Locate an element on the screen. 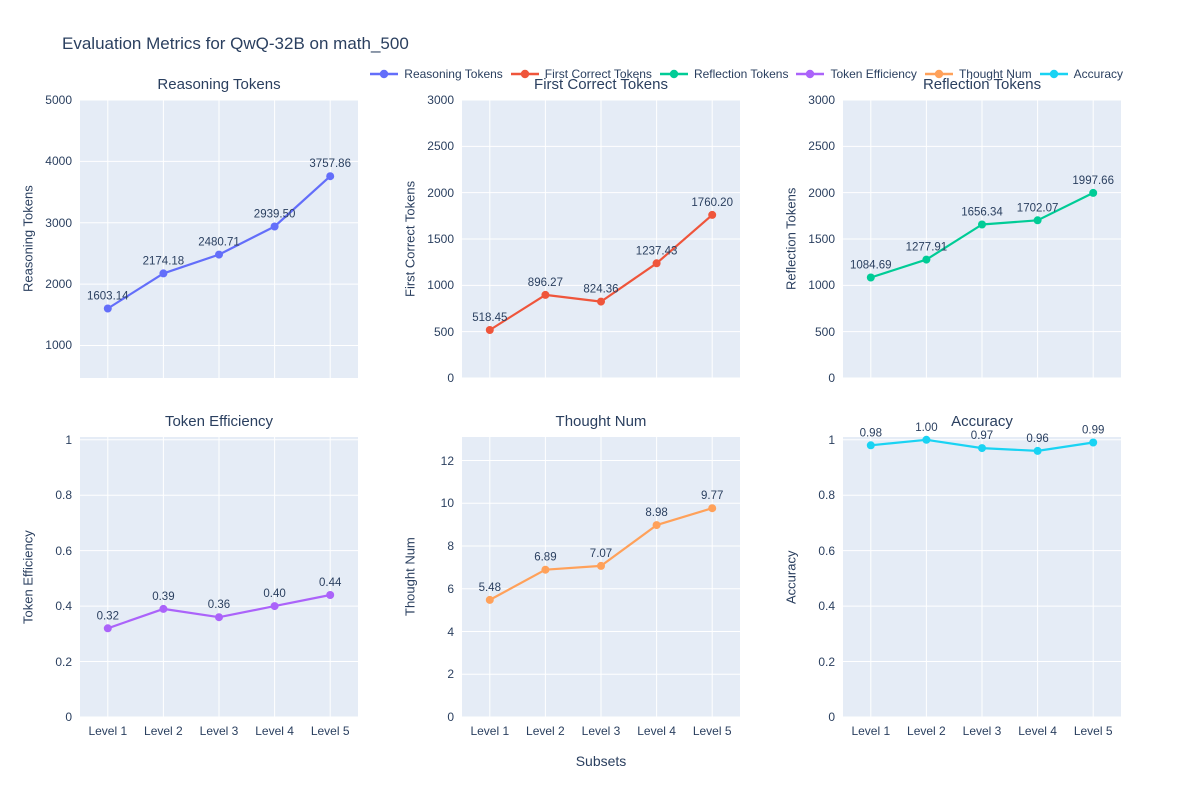 The image size is (1200, 800). ytick-label: 8 is located at coordinates (450, 546).